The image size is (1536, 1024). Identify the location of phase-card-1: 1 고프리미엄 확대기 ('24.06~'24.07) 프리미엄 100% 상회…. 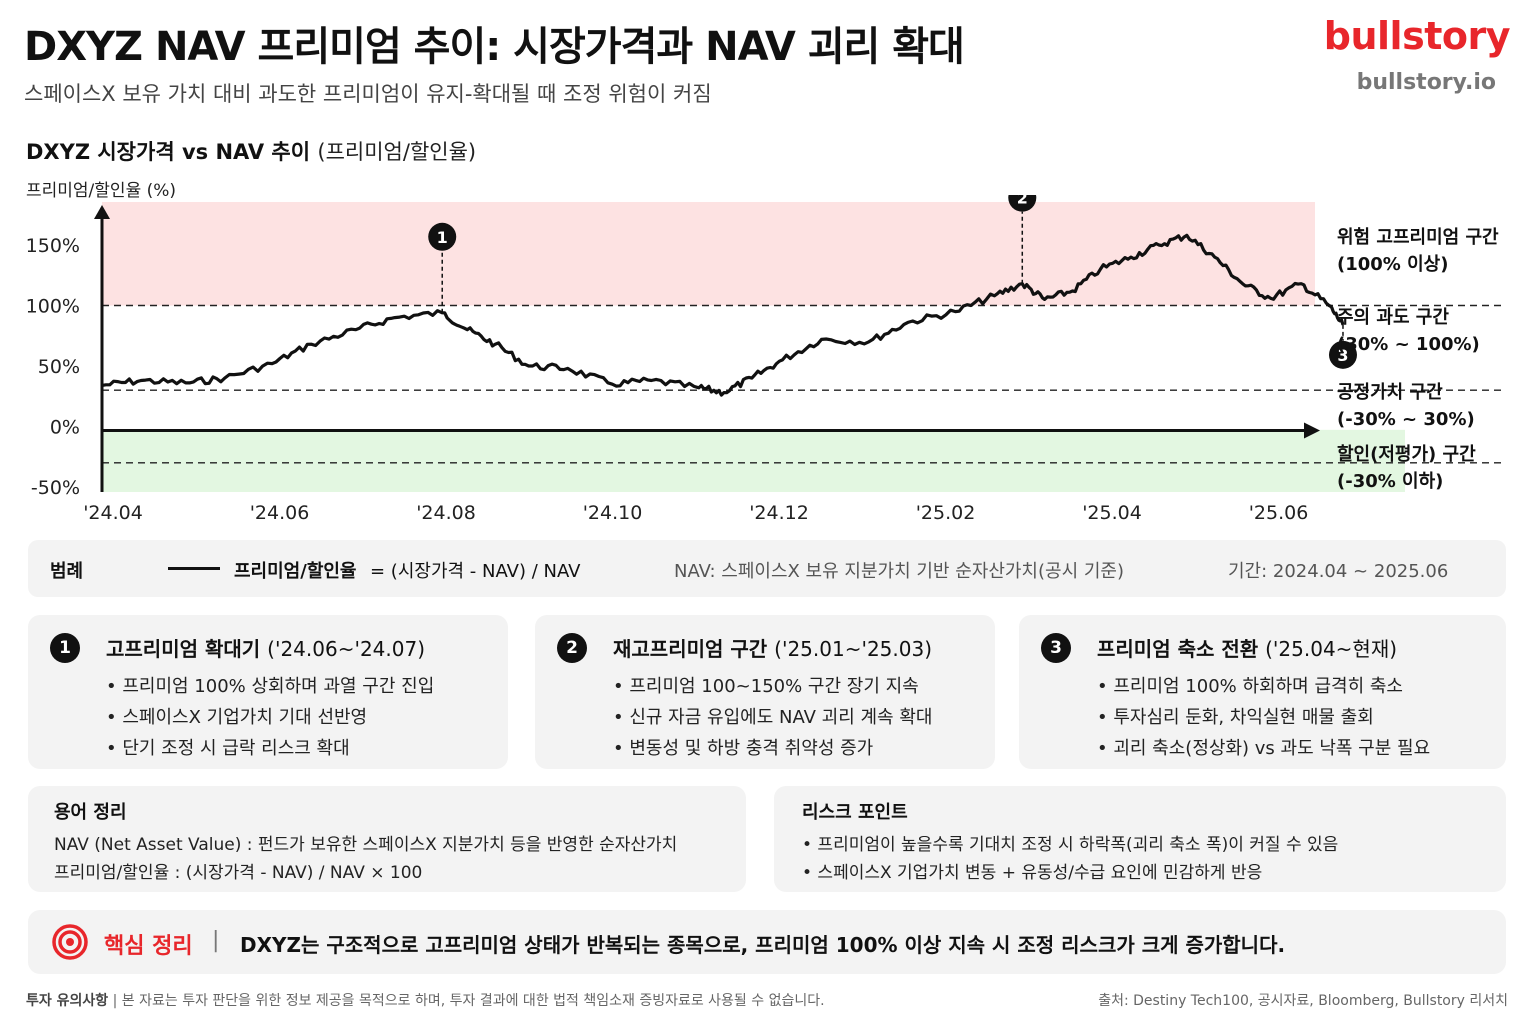
(268, 692).